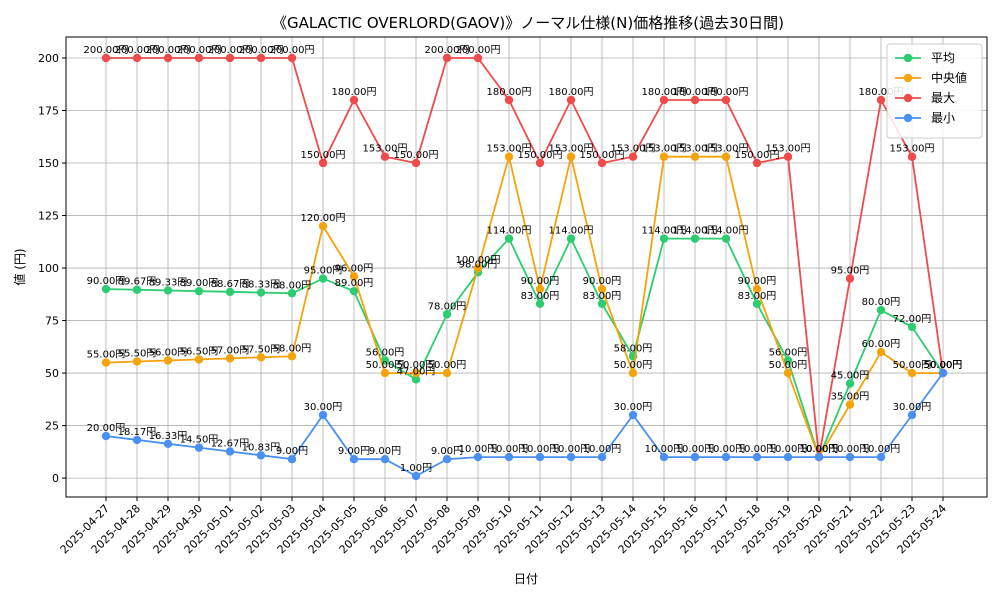  I want to click on legend-label-平均: 平均, so click(943, 58).